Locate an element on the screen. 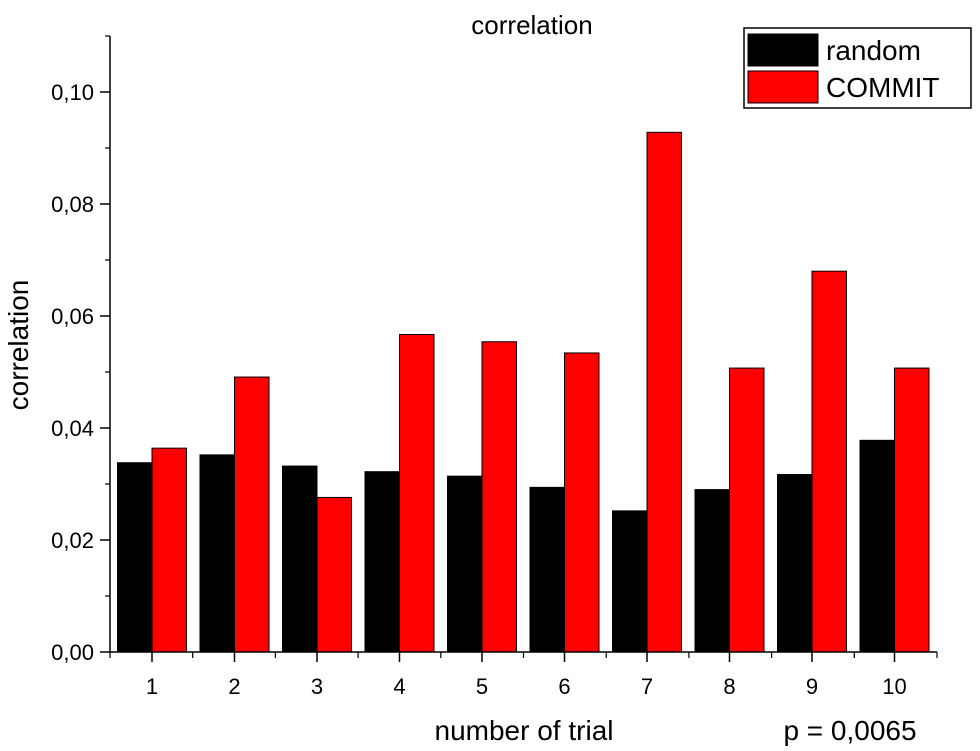 This screenshot has height=751, width=980. y-tick-label: 0,02 is located at coordinates (72, 540).